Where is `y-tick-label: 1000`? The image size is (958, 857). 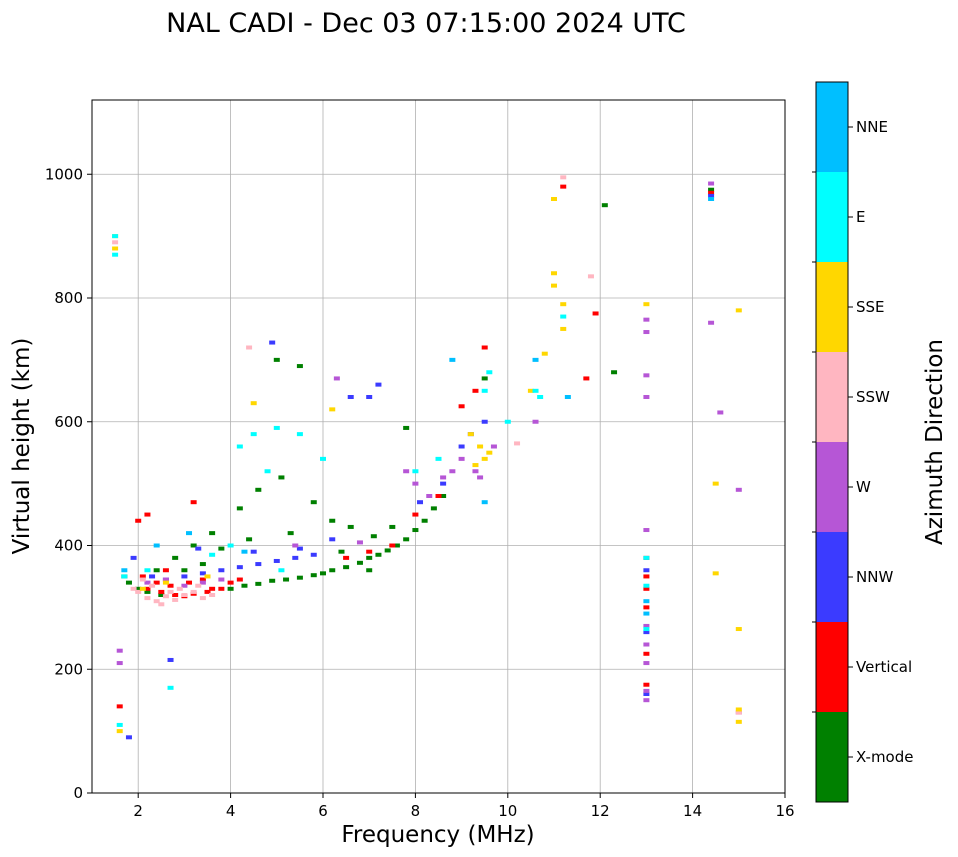 y-tick-label: 1000 is located at coordinates (64, 174).